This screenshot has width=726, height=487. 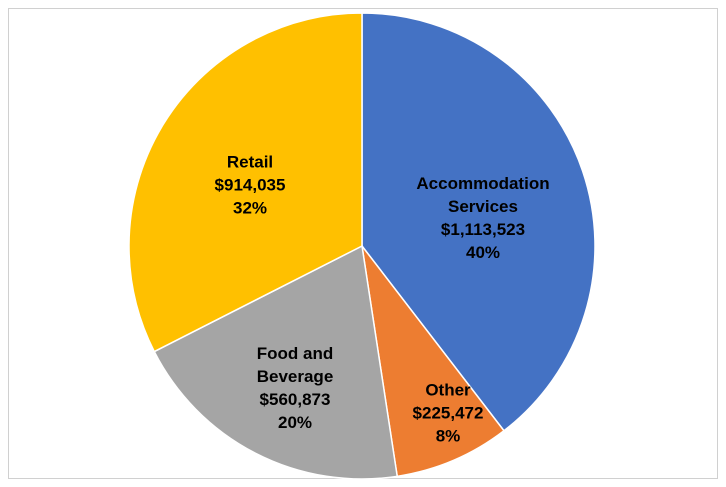 What do you see at coordinates (483, 229) in the screenshot?
I see `label-value: $1,113,523` at bounding box center [483, 229].